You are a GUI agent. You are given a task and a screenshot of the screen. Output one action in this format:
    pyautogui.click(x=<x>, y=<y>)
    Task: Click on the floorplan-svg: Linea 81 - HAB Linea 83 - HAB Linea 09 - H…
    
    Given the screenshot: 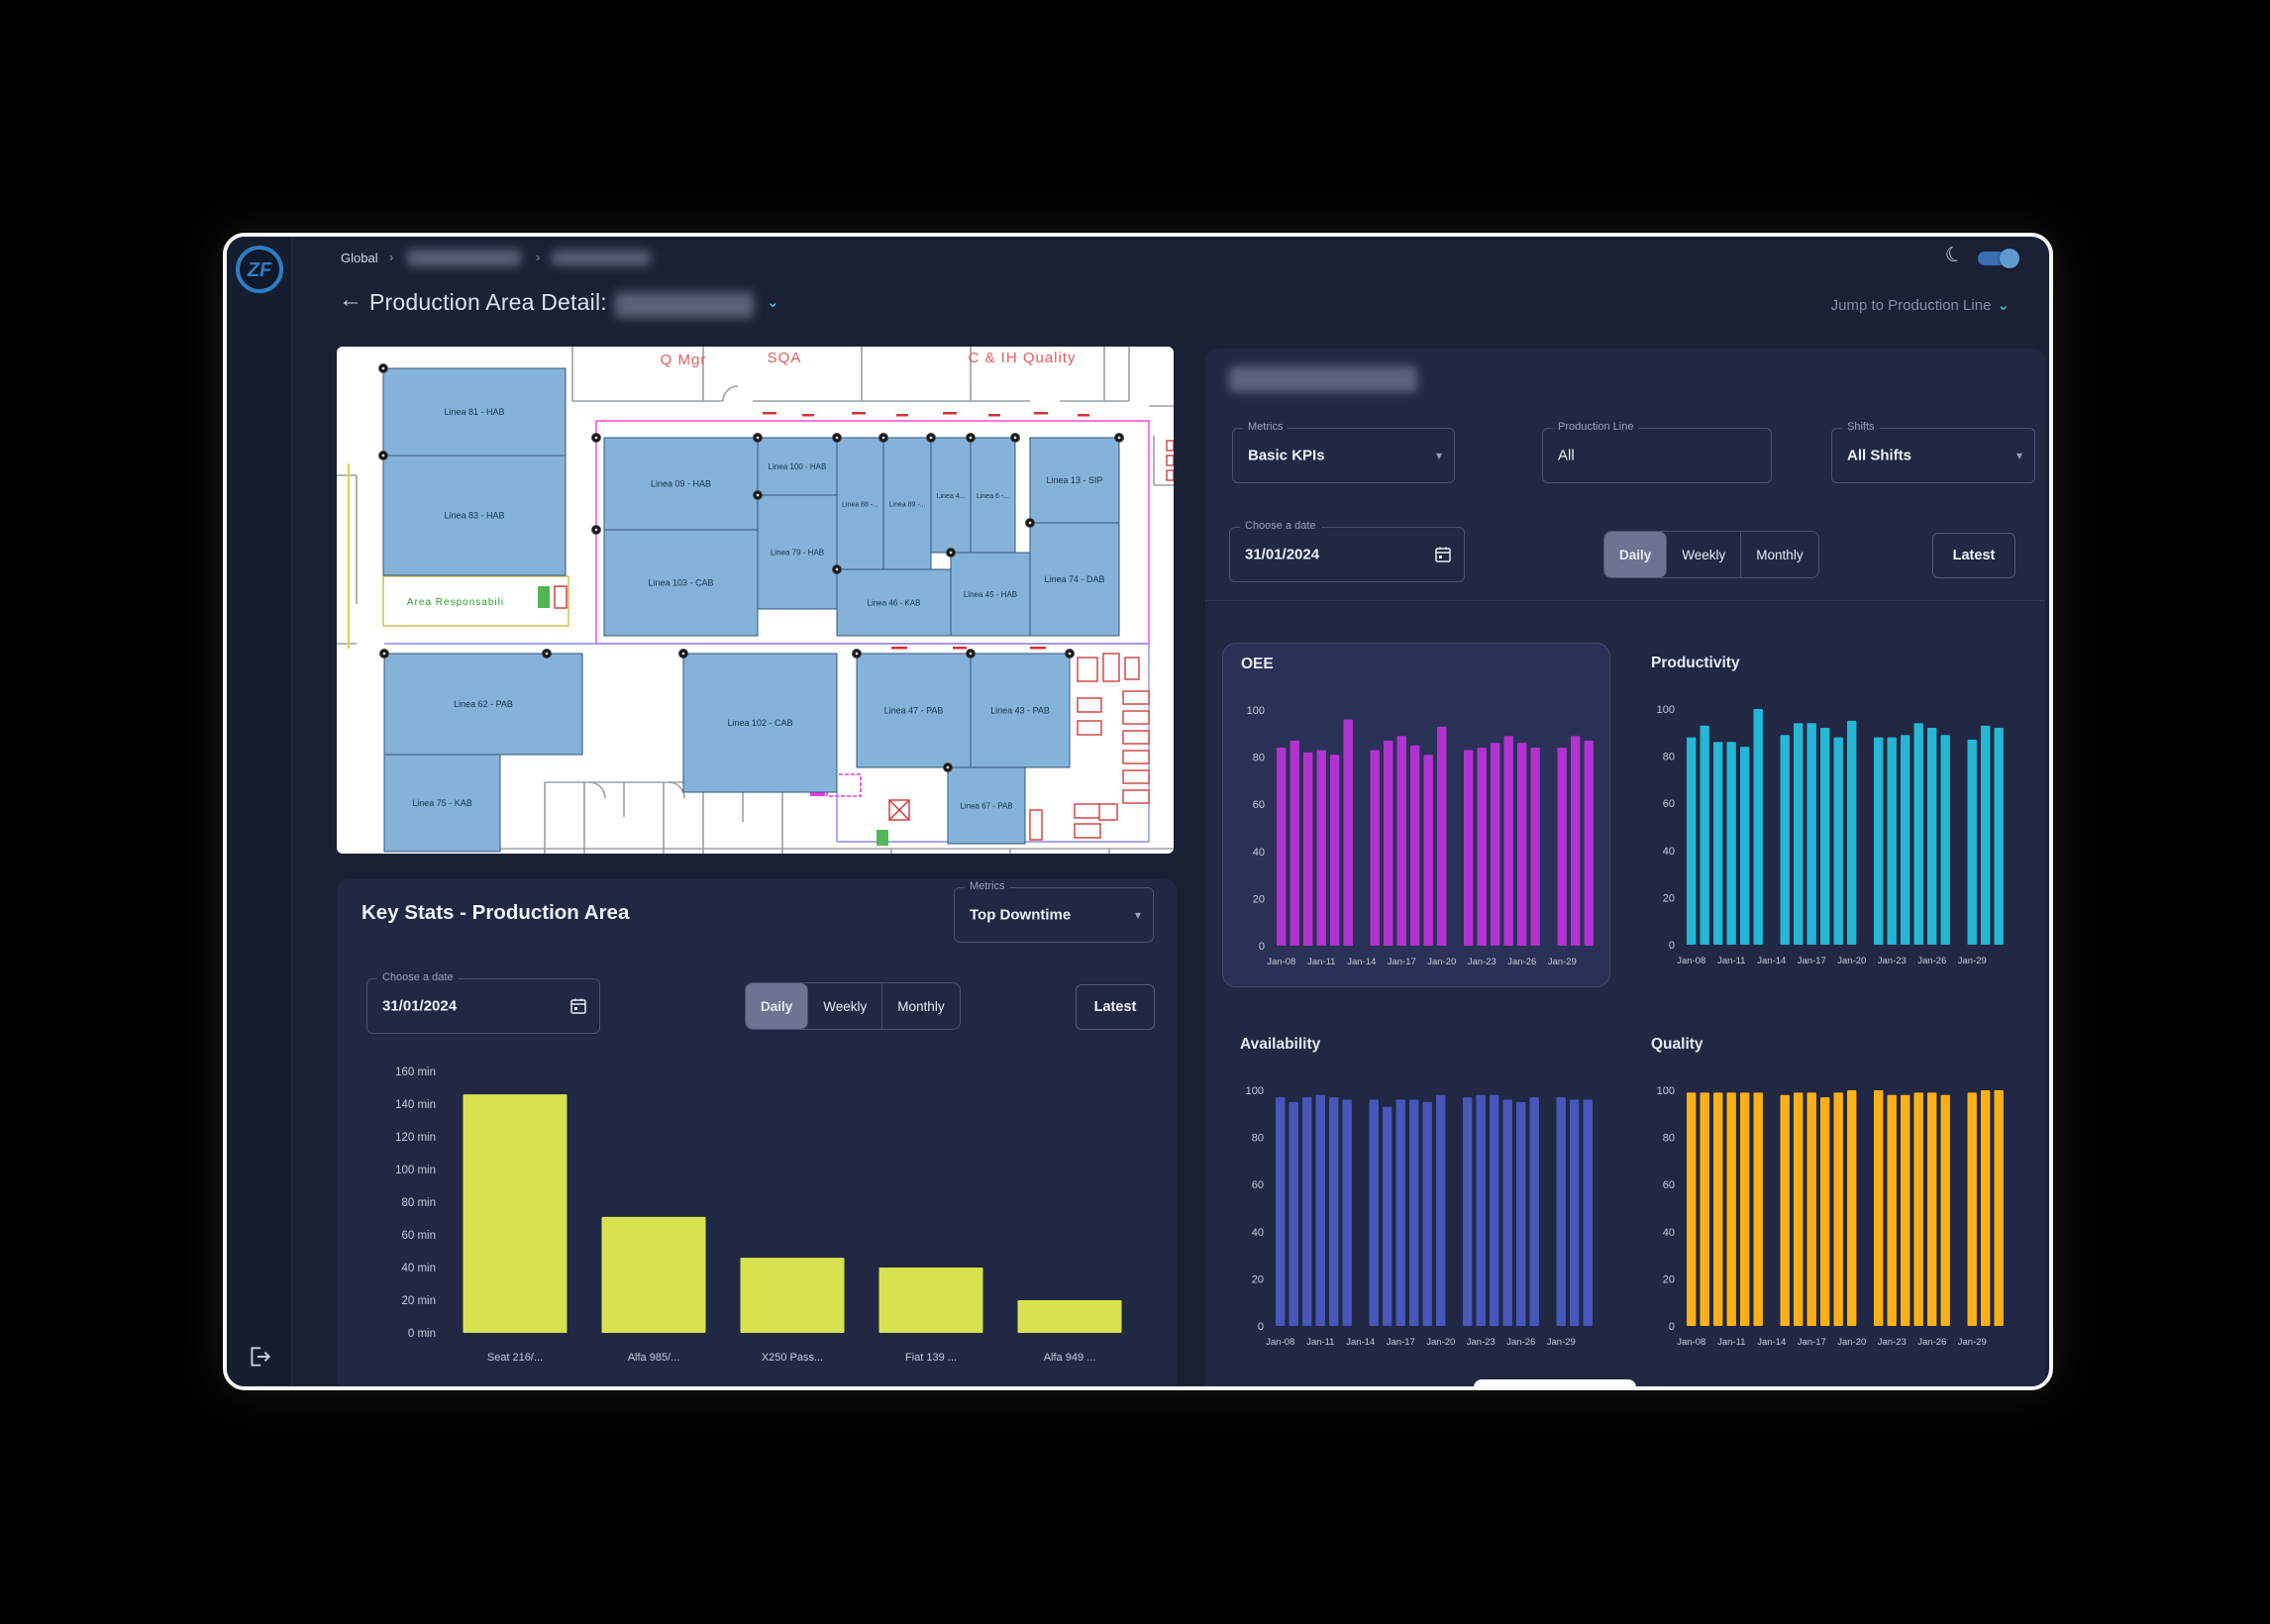 What is the action you would take?
    pyautogui.click(x=755, y=600)
    